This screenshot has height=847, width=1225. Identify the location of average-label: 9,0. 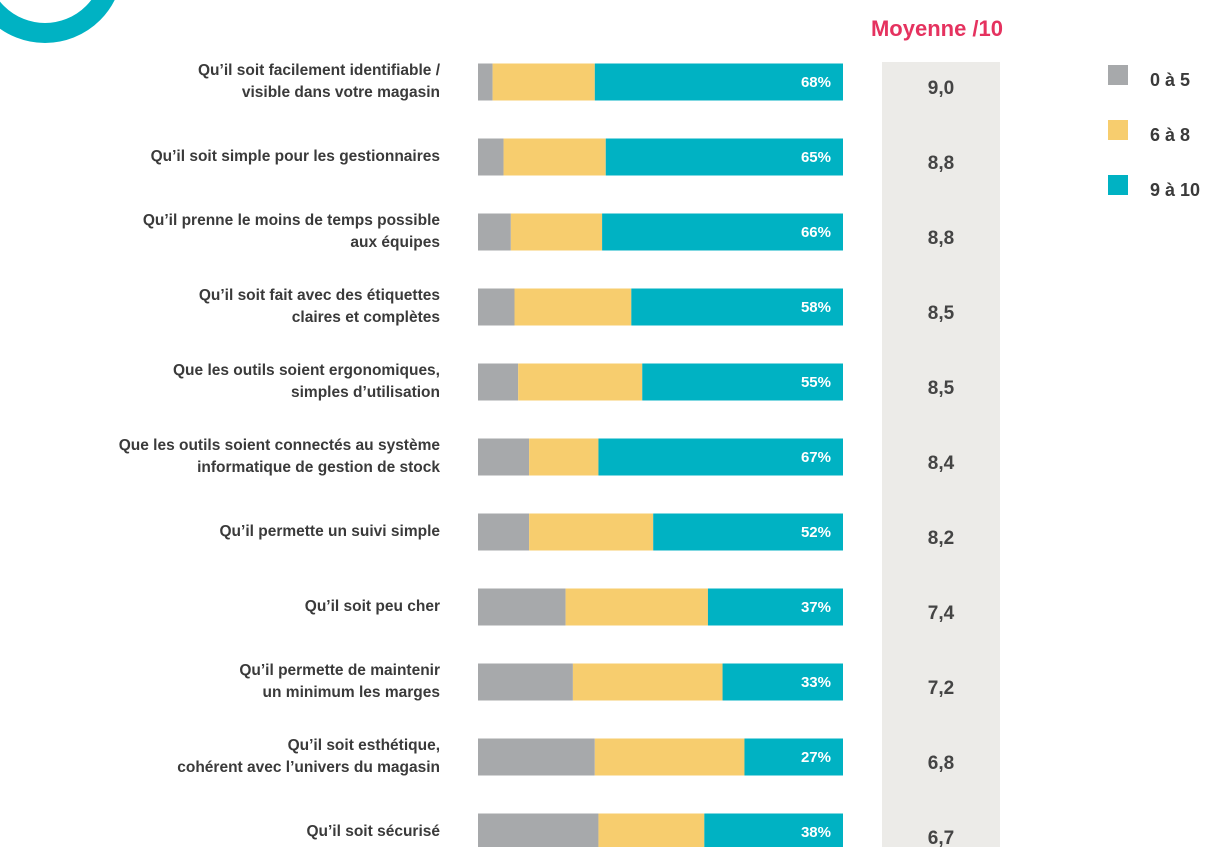
(941, 88).